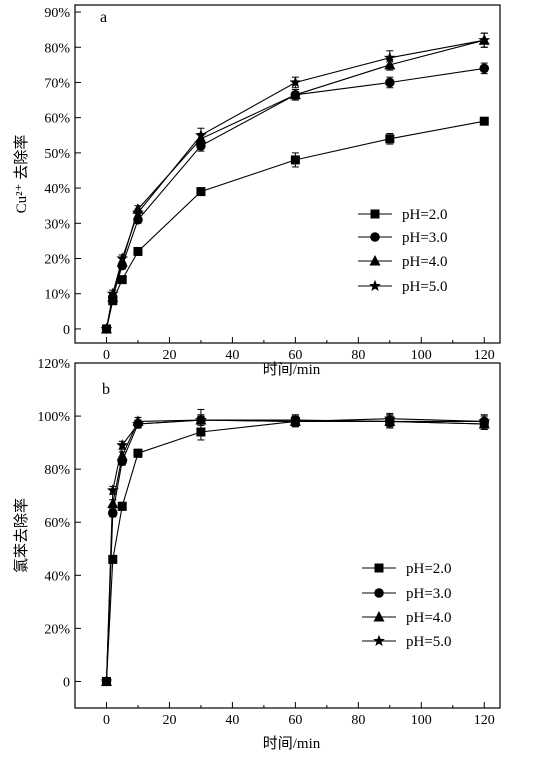 The height and width of the screenshot is (763, 554). Describe the element at coordinates (53, 364) in the screenshot. I see `y-tick-label: 120%` at that location.